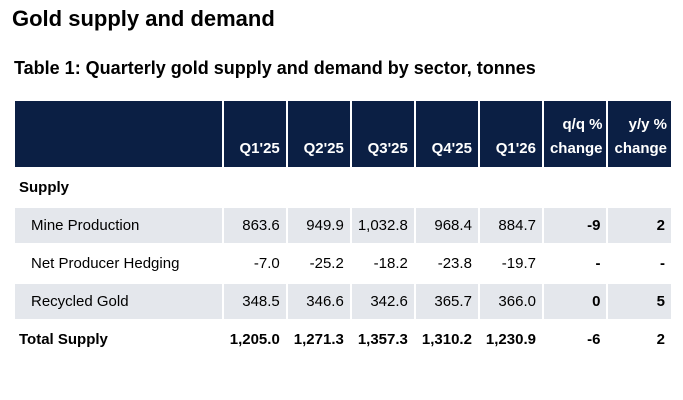 Image resolution: width=683 pixels, height=400 pixels. What do you see at coordinates (510, 134) in the screenshot?
I see `header-q1-26: Q1'26` at bounding box center [510, 134].